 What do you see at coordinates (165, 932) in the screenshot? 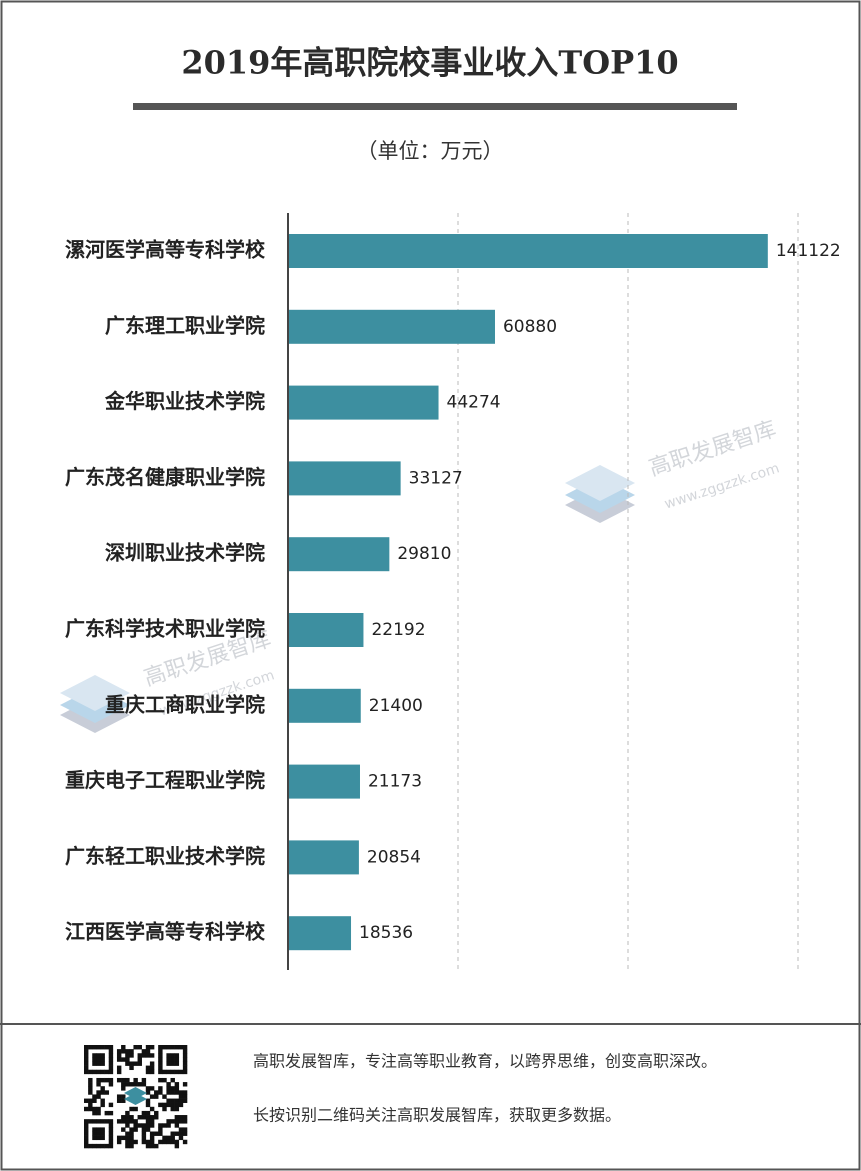
I see `y-tick-label: 江西医学高等专科学校` at bounding box center [165, 932].